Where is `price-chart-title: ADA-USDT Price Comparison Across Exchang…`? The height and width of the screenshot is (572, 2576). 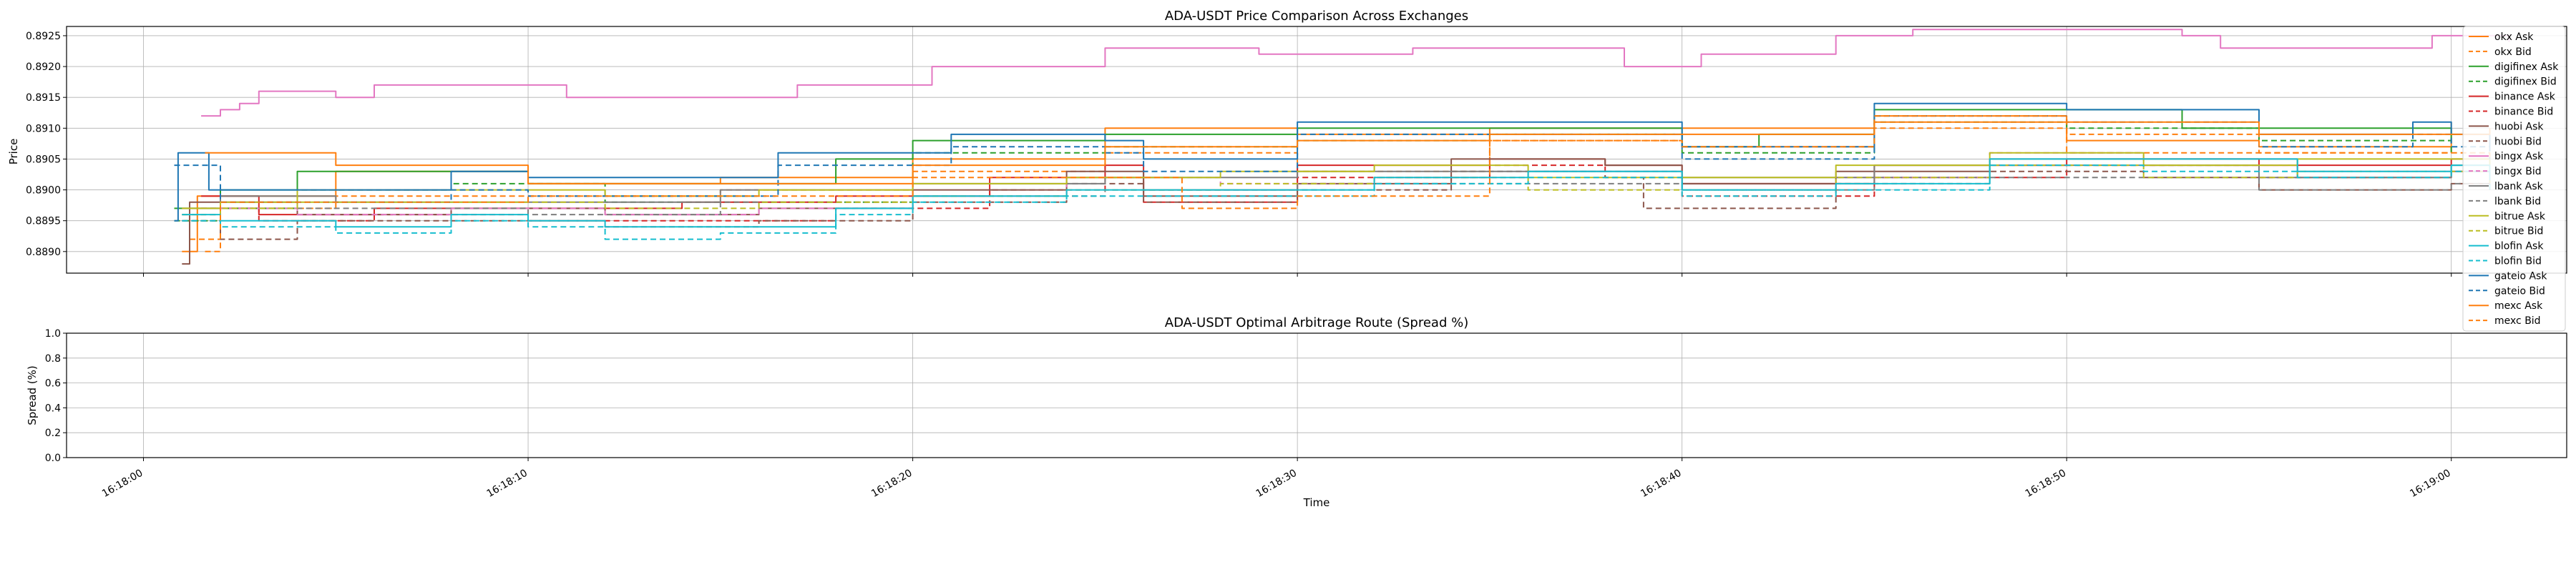 price-chart-title: ADA-USDT Price Comparison Across Exchang… is located at coordinates (1316, 16).